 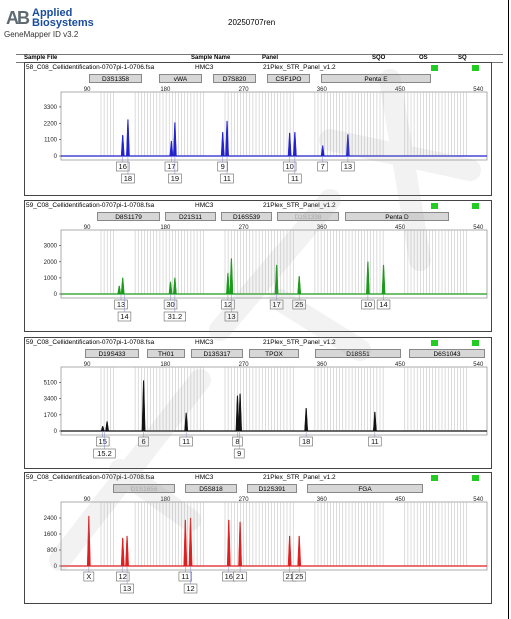 What do you see at coordinates (365, 488) in the screenshot?
I see `marker-label: FGA` at bounding box center [365, 488].